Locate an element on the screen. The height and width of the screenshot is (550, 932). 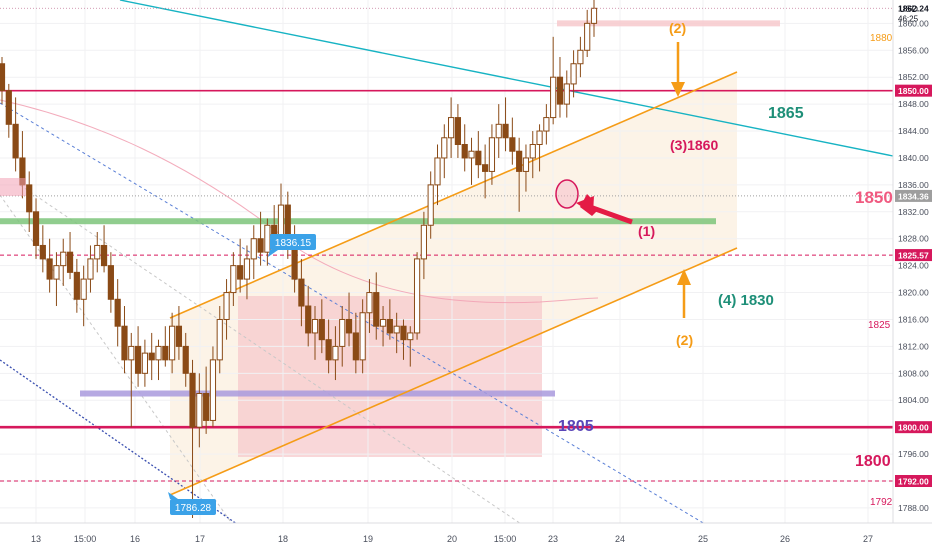
time-axis: 13 15:00 16 17 18 19 20 15:00 23 24 25 26 27 is located at coordinates (466, 536).